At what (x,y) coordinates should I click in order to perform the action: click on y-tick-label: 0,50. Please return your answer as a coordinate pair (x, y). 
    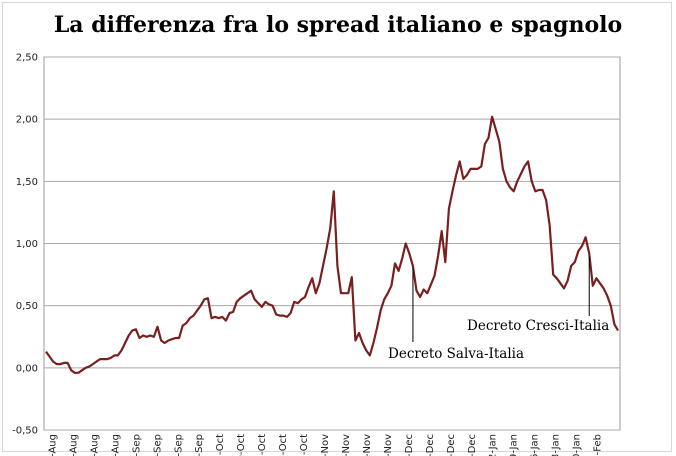
    Looking at the image, I should click on (27, 306).